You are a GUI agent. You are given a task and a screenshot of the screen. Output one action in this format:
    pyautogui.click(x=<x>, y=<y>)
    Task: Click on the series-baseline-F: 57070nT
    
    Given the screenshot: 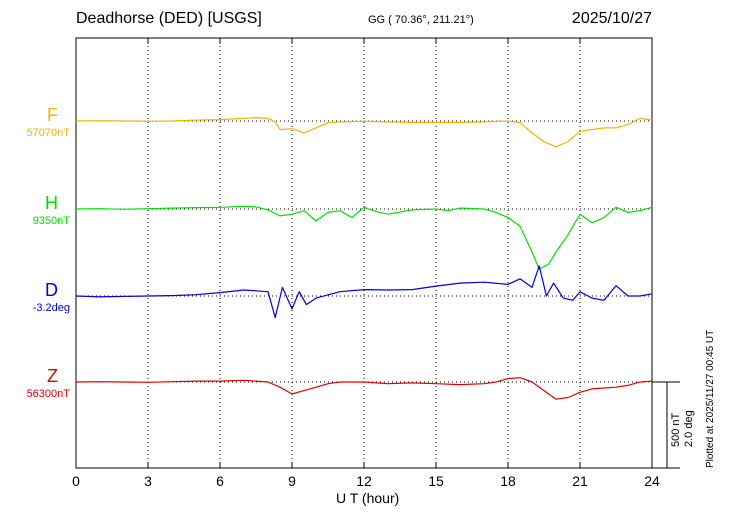 What is the action you would take?
    pyautogui.click(x=48, y=133)
    